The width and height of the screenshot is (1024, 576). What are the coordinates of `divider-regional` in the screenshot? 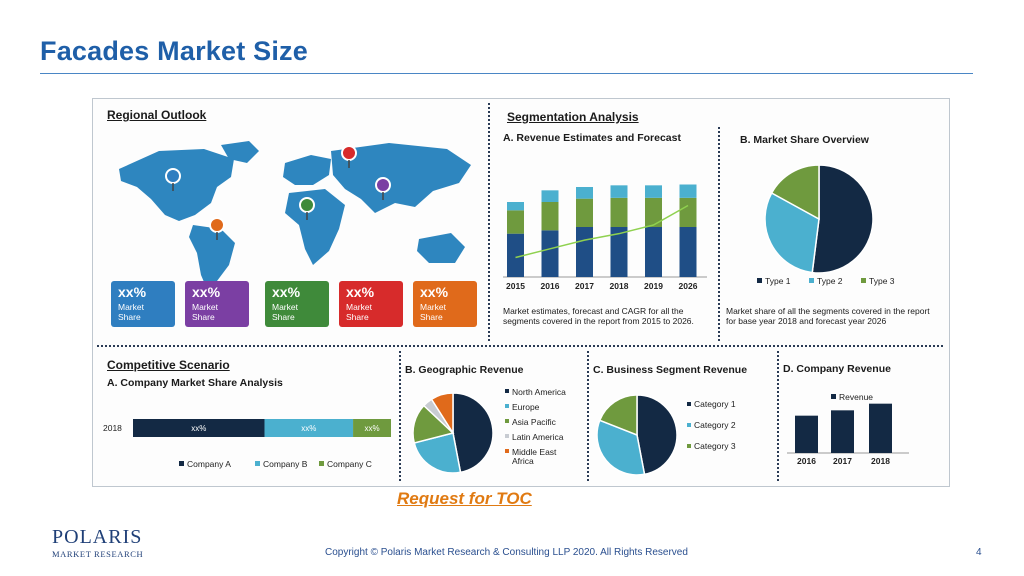 It's located at (489, 222).